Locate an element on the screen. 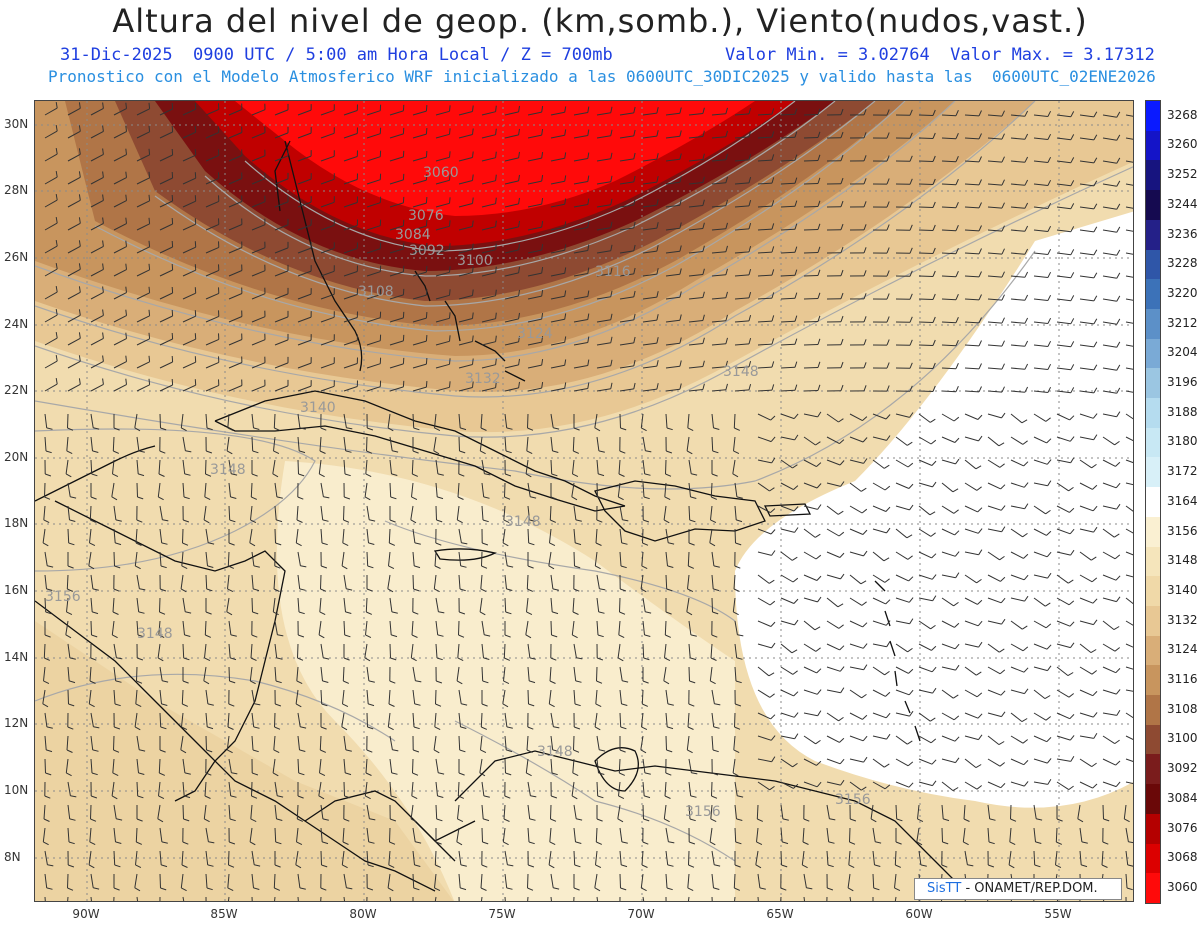 This screenshot has width=1200, height=927. colorbar-cell is located at coordinates (1153, 650).